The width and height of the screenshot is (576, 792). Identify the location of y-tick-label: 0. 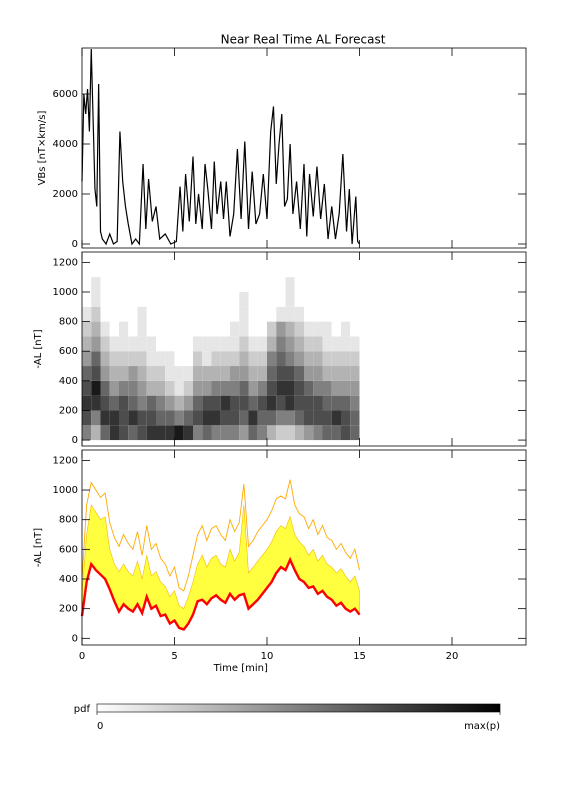
(75, 244).